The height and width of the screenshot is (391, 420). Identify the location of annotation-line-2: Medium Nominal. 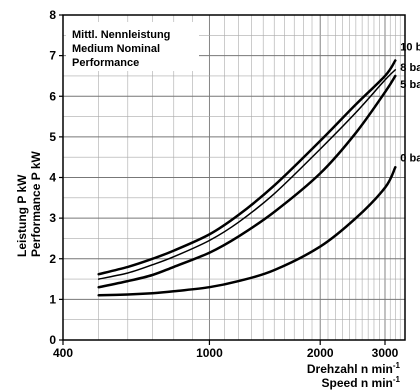
(116, 49).